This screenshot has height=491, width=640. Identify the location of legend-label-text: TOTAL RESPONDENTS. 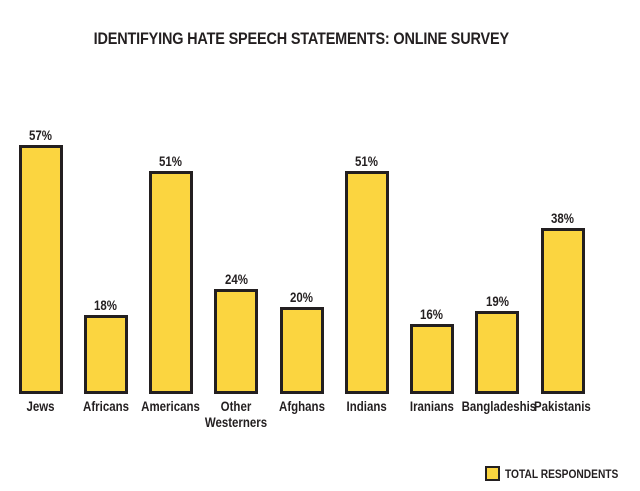
(562, 473).